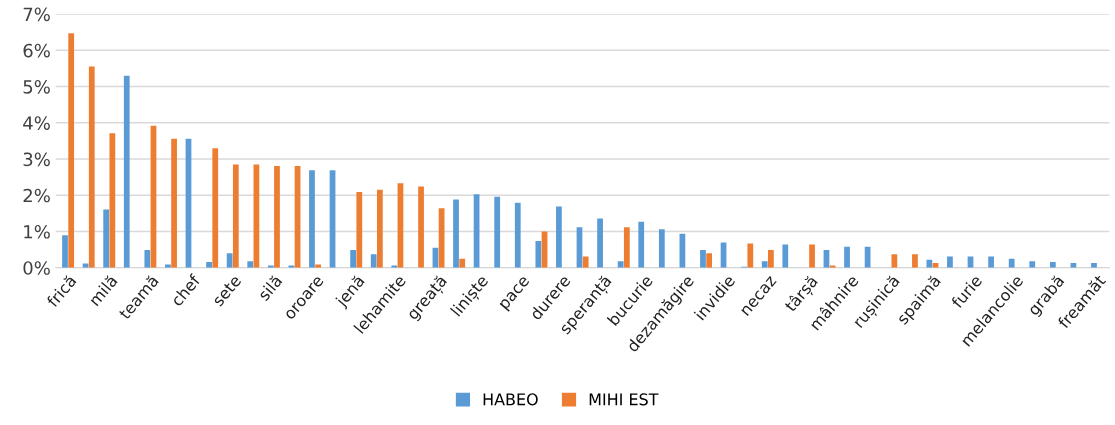  Describe the element at coordinates (36, 50) in the screenshot. I see `y-tick-label: 6%` at that location.